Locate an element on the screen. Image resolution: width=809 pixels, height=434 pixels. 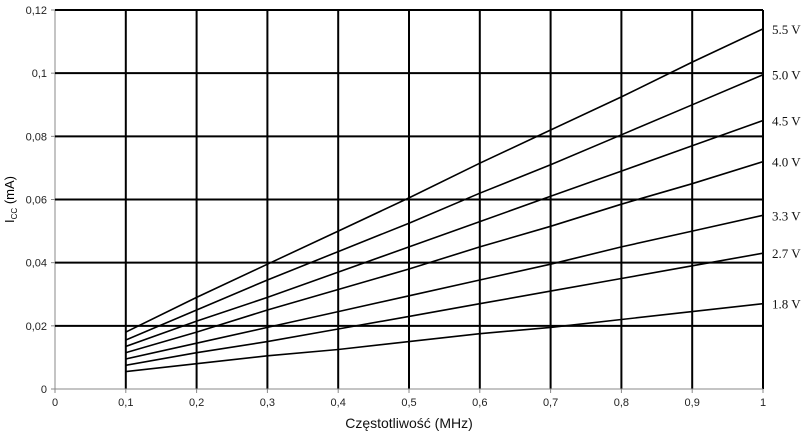
x-tick-label: 0 is located at coordinates (55, 403).